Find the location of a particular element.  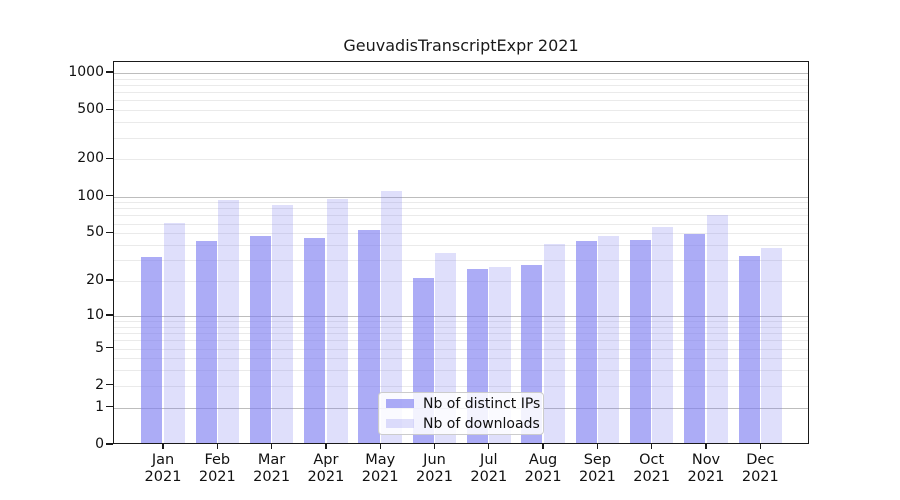

y-tick-label-20: 20 is located at coordinates (95, 280).